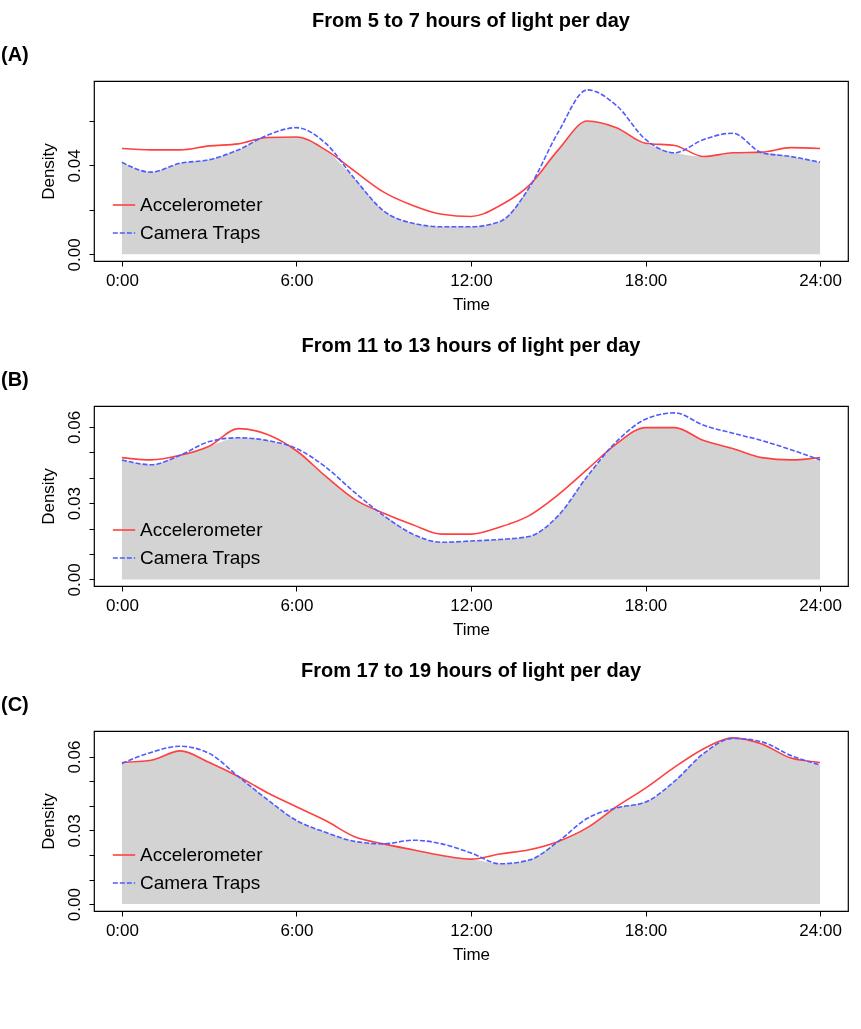 This screenshot has width=861, height=1029. I want to click on chart-title: From 11 to 13 hours of light per day, so click(471, 345).